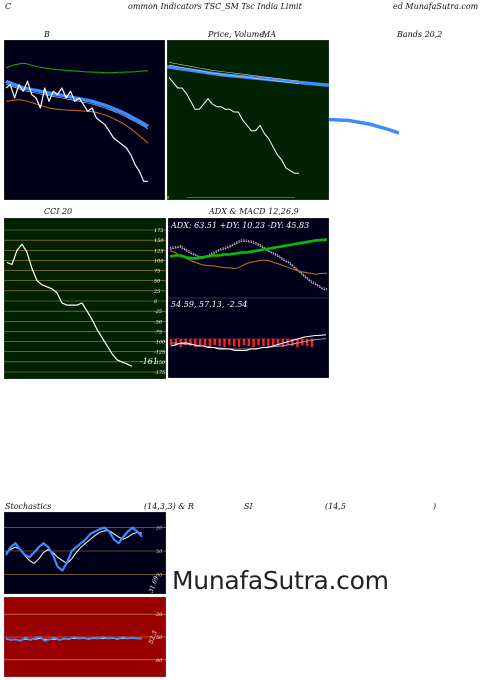 The width and height of the screenshot is (500, 680). What do you see at coordinates (280, 580) in the screenshot?
I see `watermark: MunafaSutra.com` at bounding box center [280, 580].